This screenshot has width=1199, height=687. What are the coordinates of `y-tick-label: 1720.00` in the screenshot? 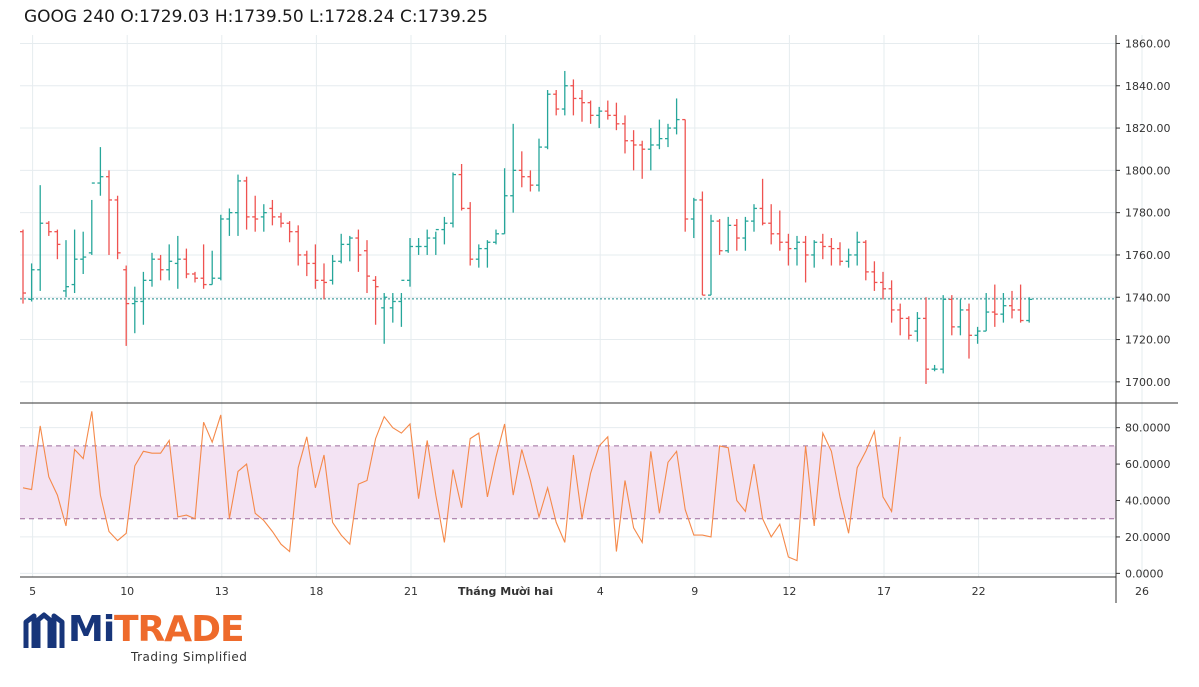 It's located at (1148, 340).